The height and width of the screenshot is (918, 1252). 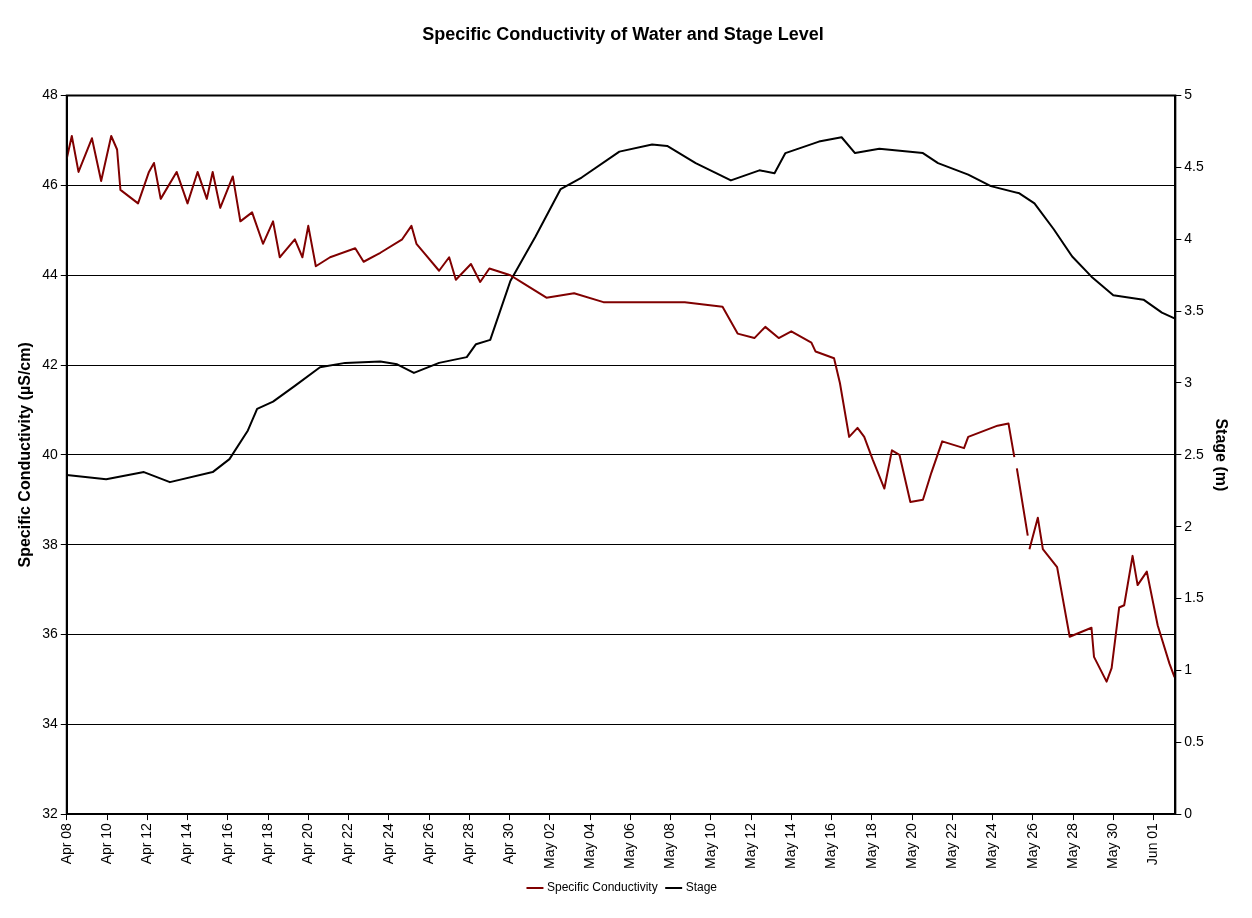 What do you see at coordinates (749, 846) in the screenshot?
I see `x-tick-label: May 12` at bounding box center [749, 846].